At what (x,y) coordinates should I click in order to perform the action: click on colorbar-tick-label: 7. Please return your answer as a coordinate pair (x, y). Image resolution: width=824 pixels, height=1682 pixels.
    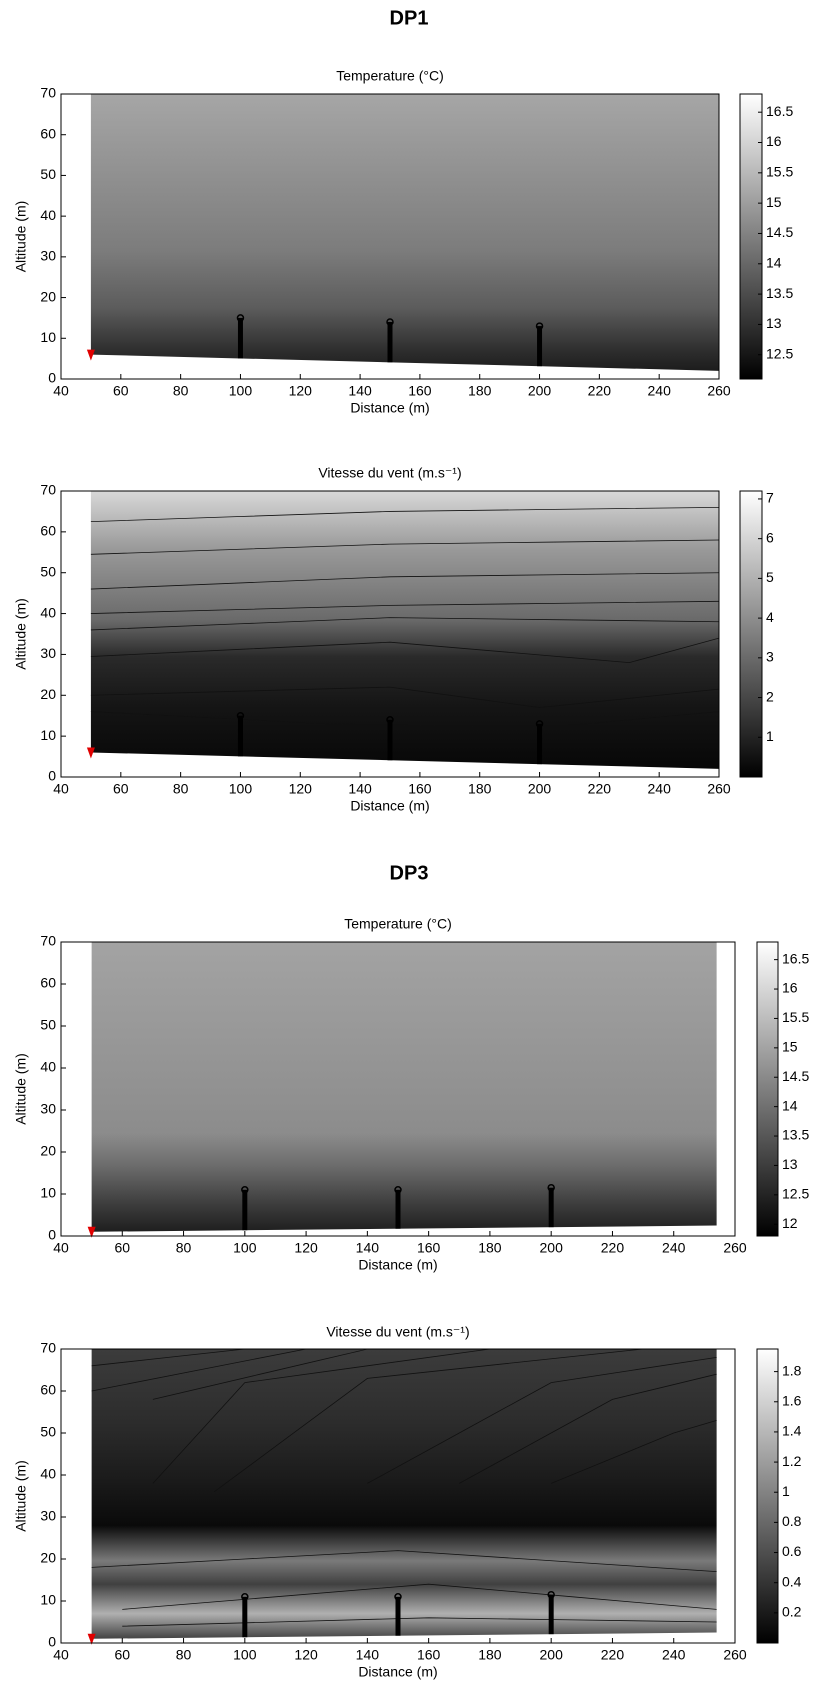
    Looking at the image, I should click on (770, 498).